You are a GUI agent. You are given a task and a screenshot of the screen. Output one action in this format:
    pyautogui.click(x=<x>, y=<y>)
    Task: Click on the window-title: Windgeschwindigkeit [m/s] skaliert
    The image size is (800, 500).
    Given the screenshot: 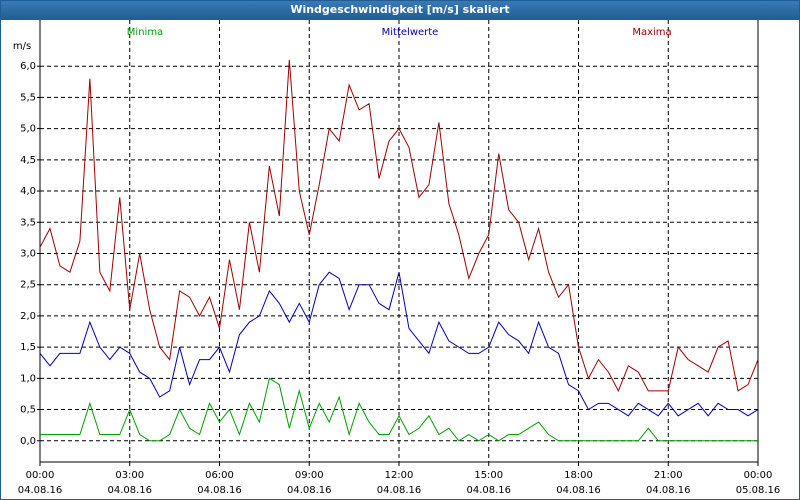 What is the action you would take?
    pyautogui.click(x=399, y=9)
    